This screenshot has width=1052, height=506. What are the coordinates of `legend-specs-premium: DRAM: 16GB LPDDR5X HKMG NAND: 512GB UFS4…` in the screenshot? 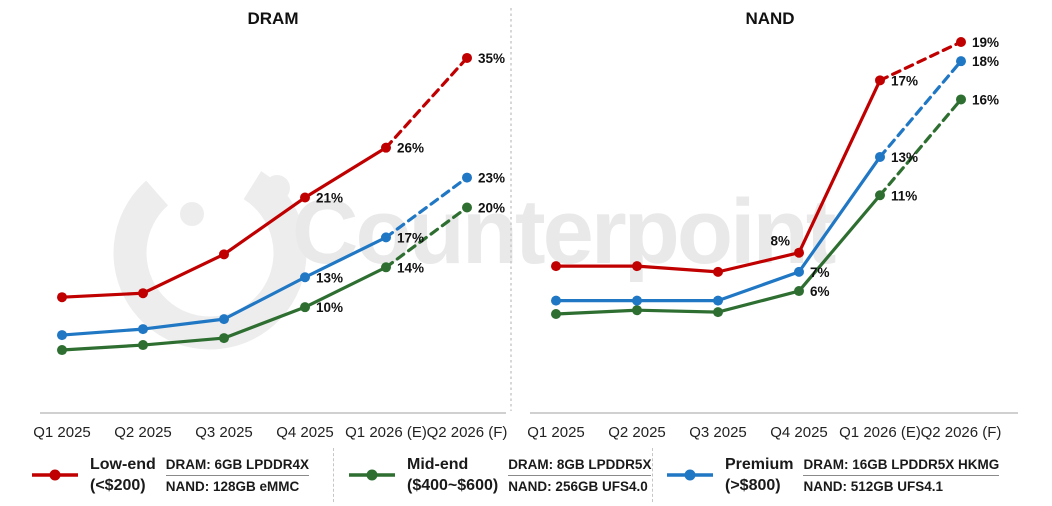 It's located at (901, 475).